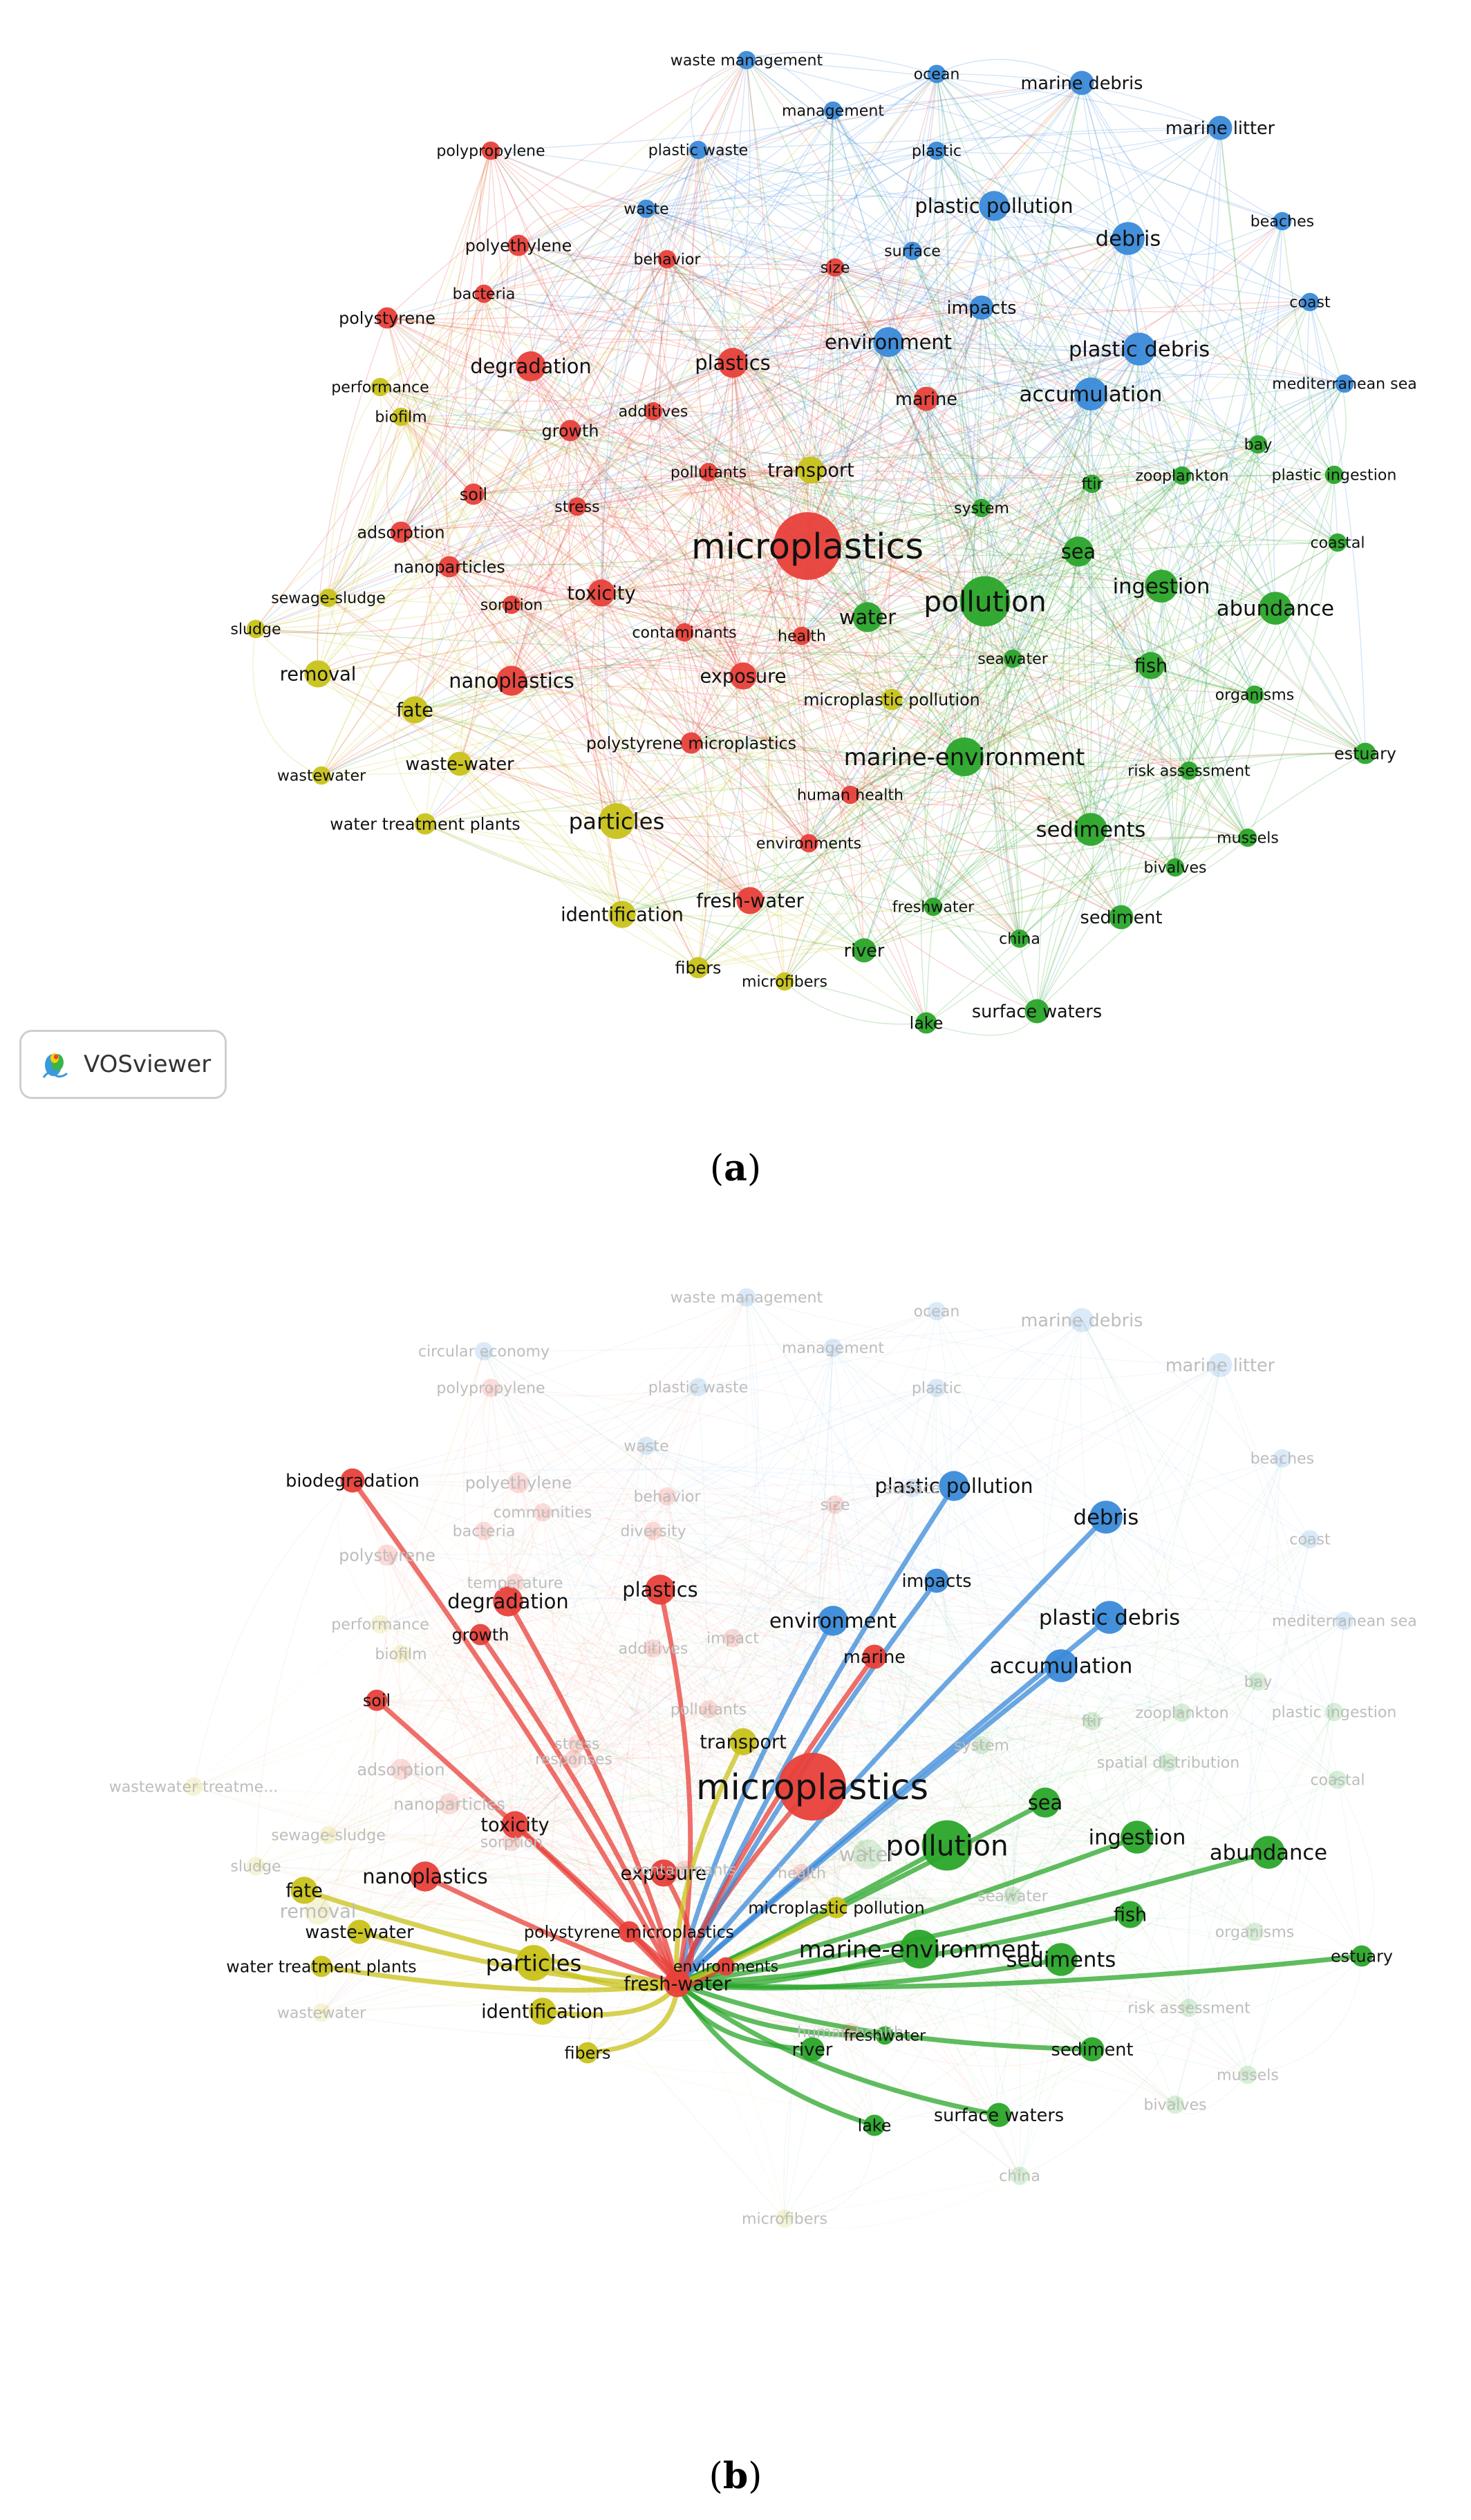 The height and width of the screenshot is (2520, 1471). I want to click on node-sediment, so click(1092, 2049).